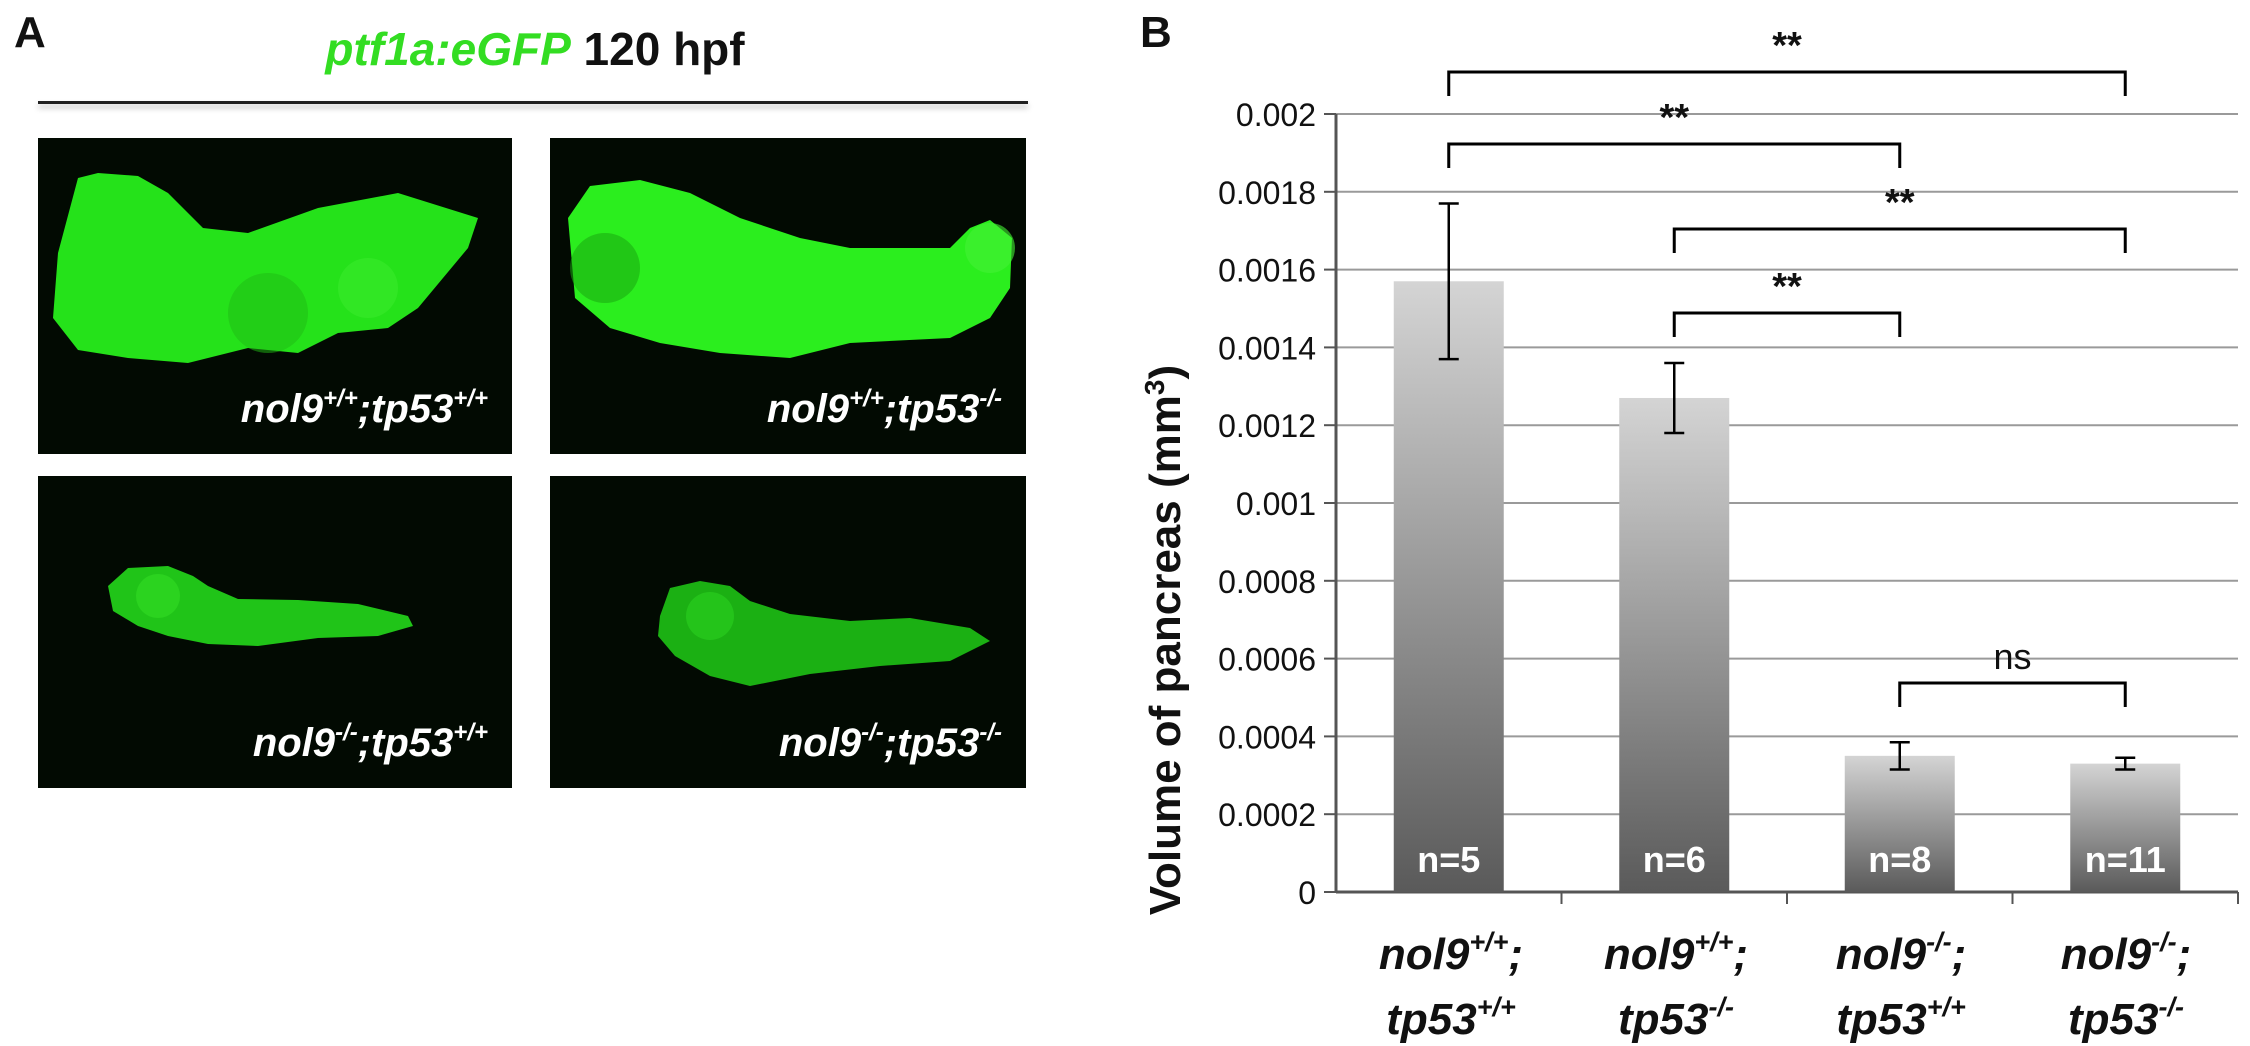 The image size is (2250, 1046). Describe the element at coordinates (1276, 504) in the screenshot. I see `y-tick-label: 0.001` at that location.